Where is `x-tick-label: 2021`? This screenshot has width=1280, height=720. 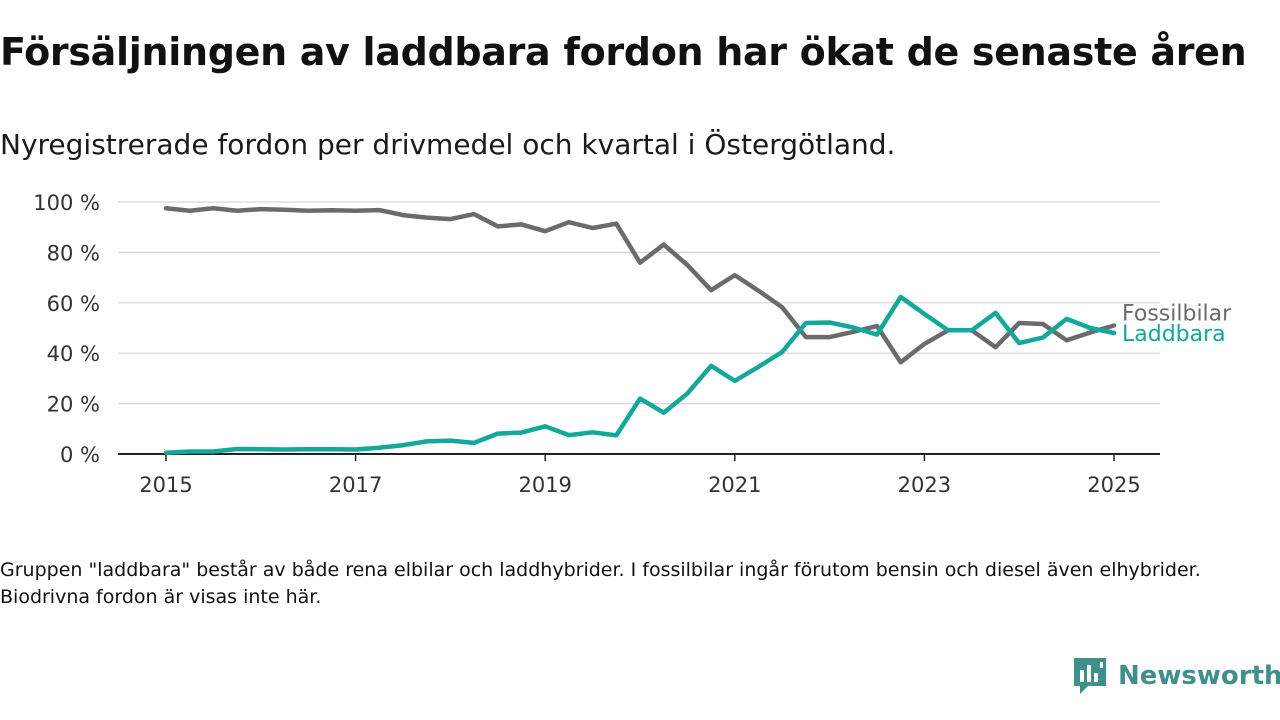 x-tick-label: 2021 is located at coordinates (734, 485).